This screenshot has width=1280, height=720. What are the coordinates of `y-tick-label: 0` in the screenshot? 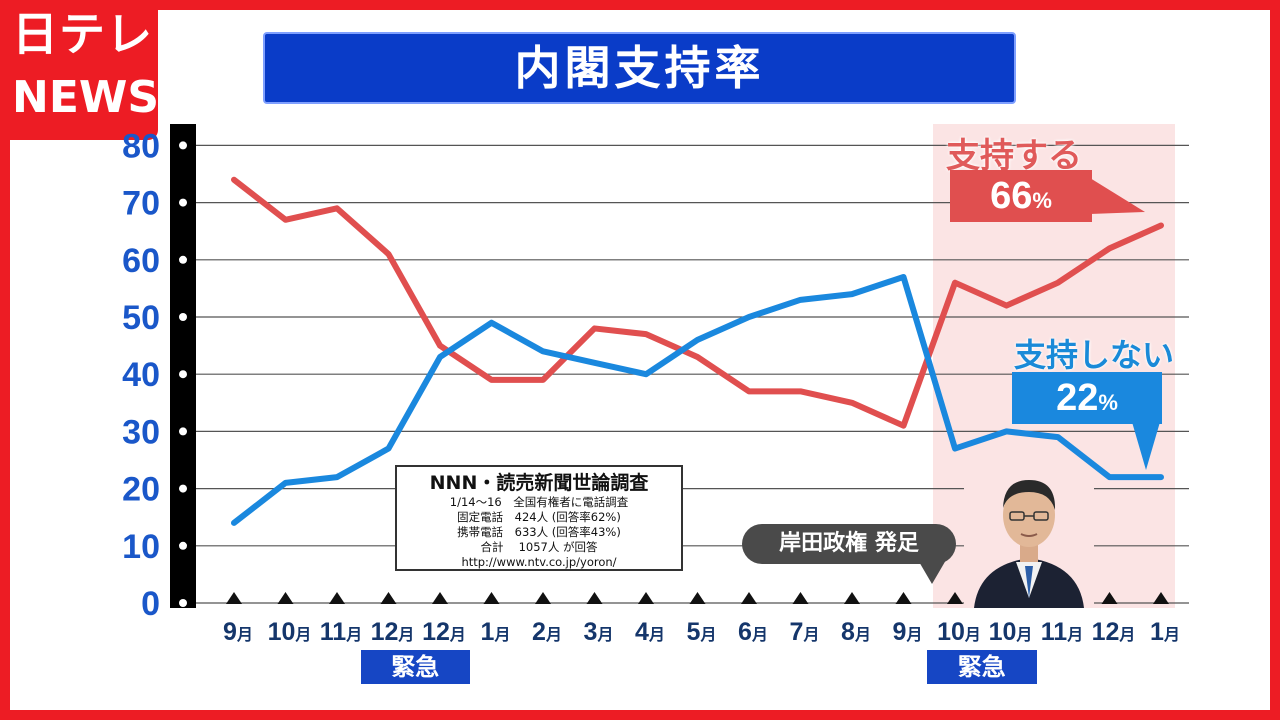 It's located at (150, 604).